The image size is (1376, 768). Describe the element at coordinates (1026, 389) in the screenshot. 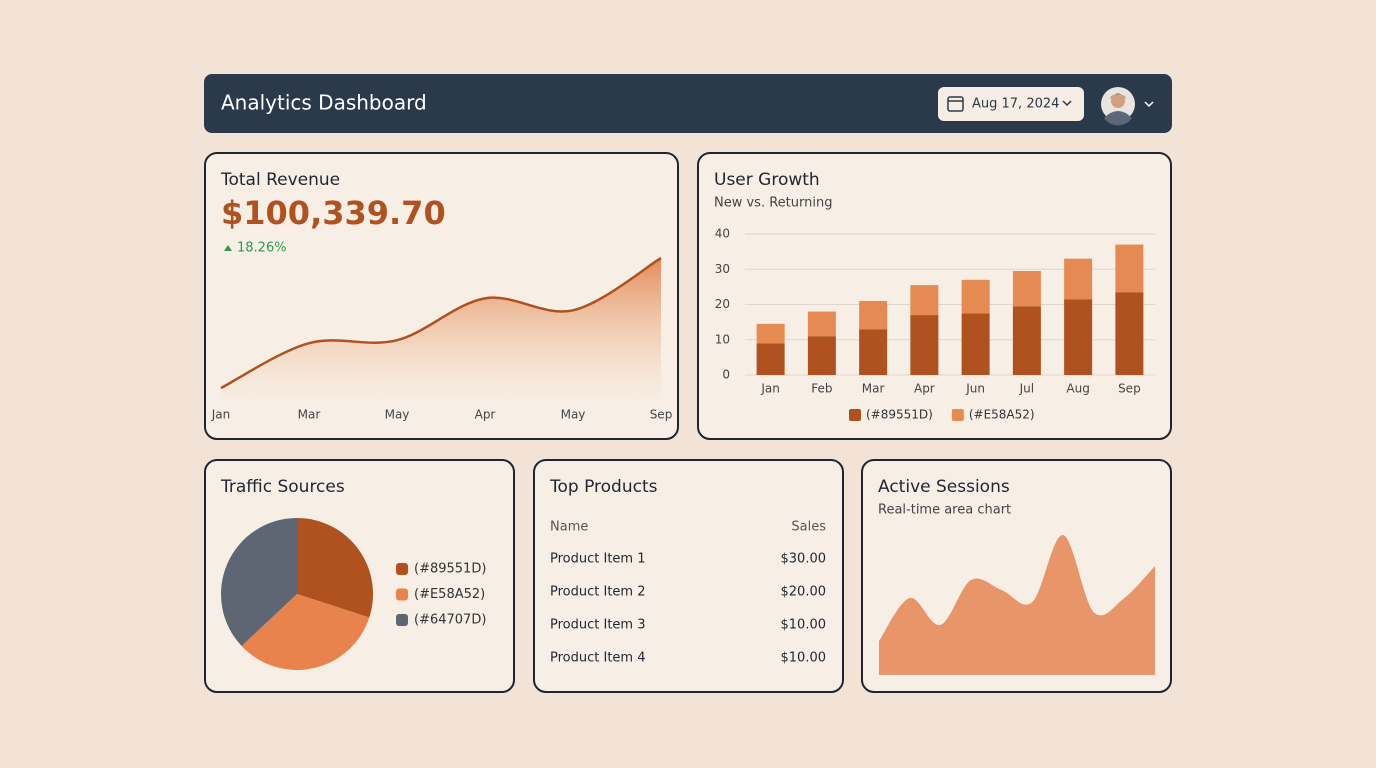

I see `x-tick-label: Jul` at that location.